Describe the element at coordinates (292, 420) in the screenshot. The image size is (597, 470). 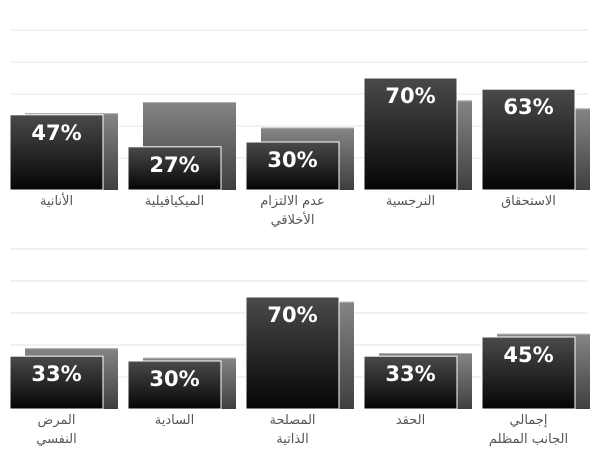
I see `category-label-line: المصلحة` at that location.